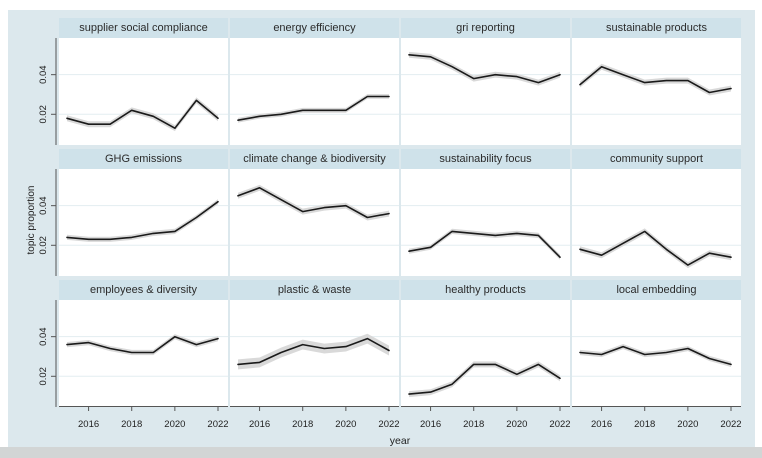  I want to click on facet-panel: gri reporting, so click(485, 81).